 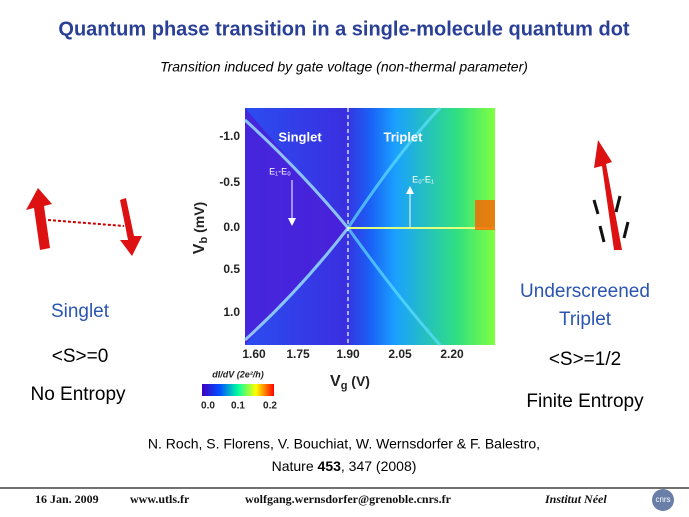 What do you see at coordinates (80, 311) in the screenshot?
I see `state-name: Singlet` at bounding box center [80, 311].